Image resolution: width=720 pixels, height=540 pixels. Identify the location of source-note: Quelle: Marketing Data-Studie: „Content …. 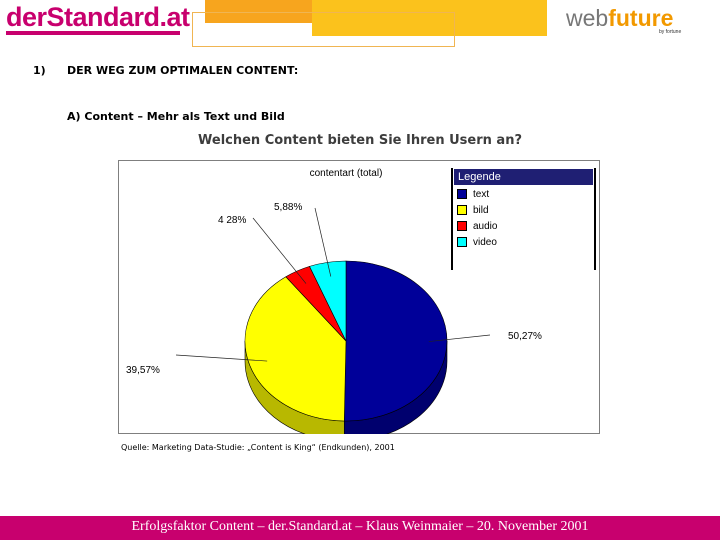
(258, 447).